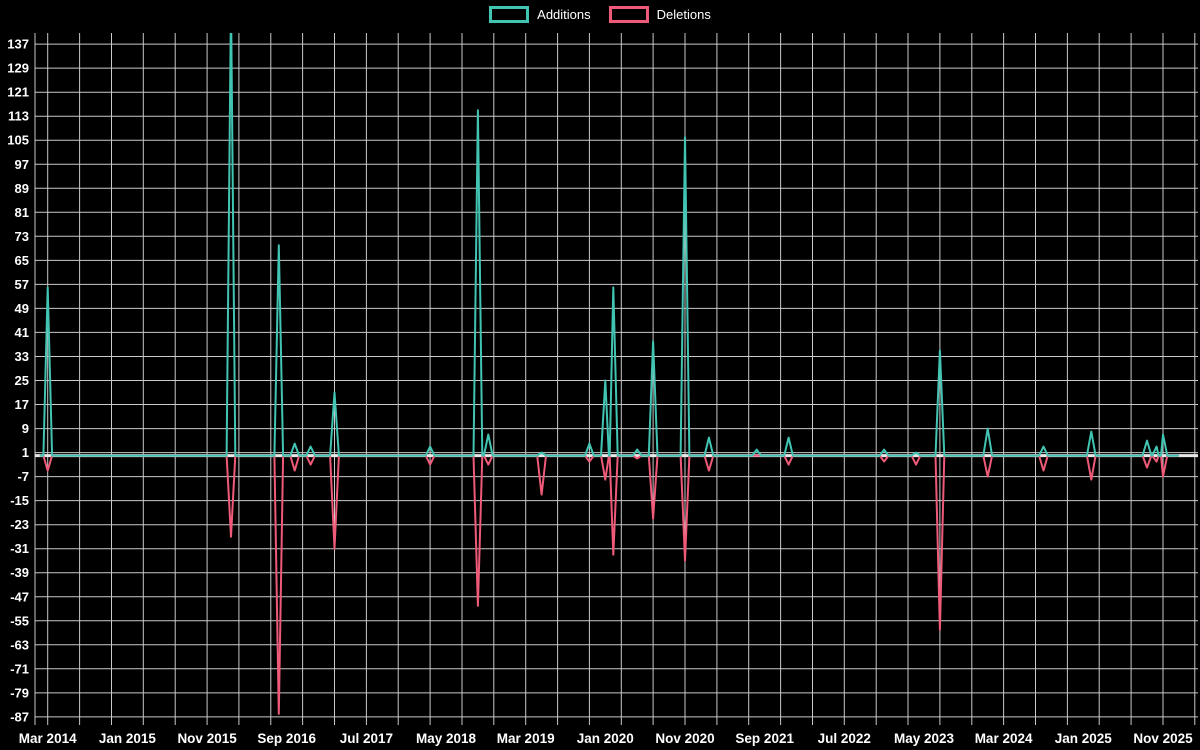 The width and height of the screenshot is (1200, 750). Describe the element at coordinates (128, 738) in the screenshot. I see `svg-text: Jan 2015` at that location.